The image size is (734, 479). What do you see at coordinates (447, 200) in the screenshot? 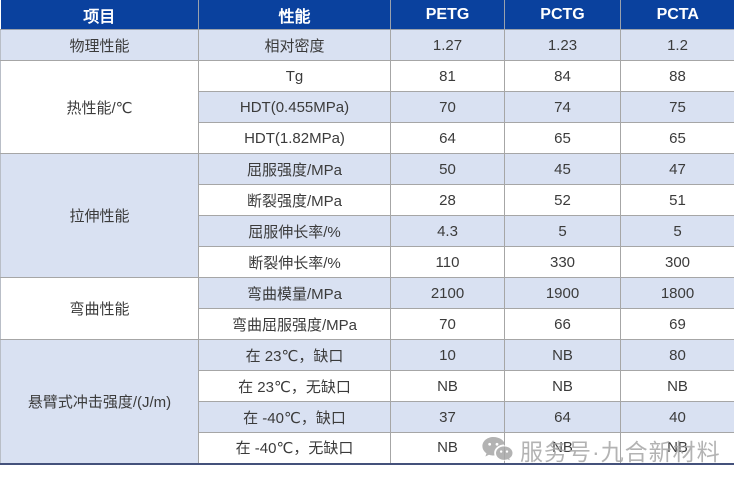
I see `value-cell: 28` at bounding box center [447, 200].